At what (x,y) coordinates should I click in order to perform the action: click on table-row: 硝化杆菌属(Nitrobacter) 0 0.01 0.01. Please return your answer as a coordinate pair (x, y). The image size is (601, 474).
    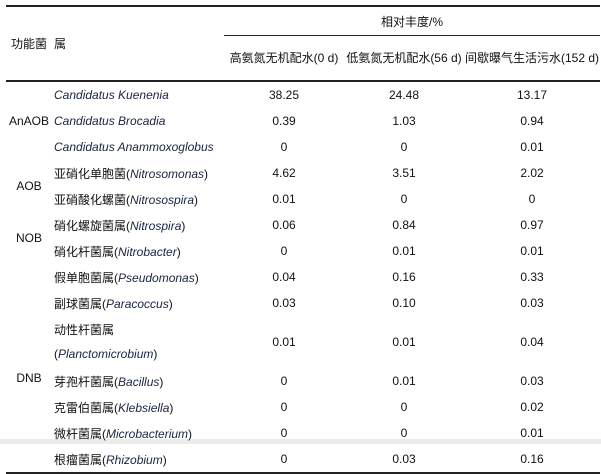
    Looking at the image, I should click on (303, 251).